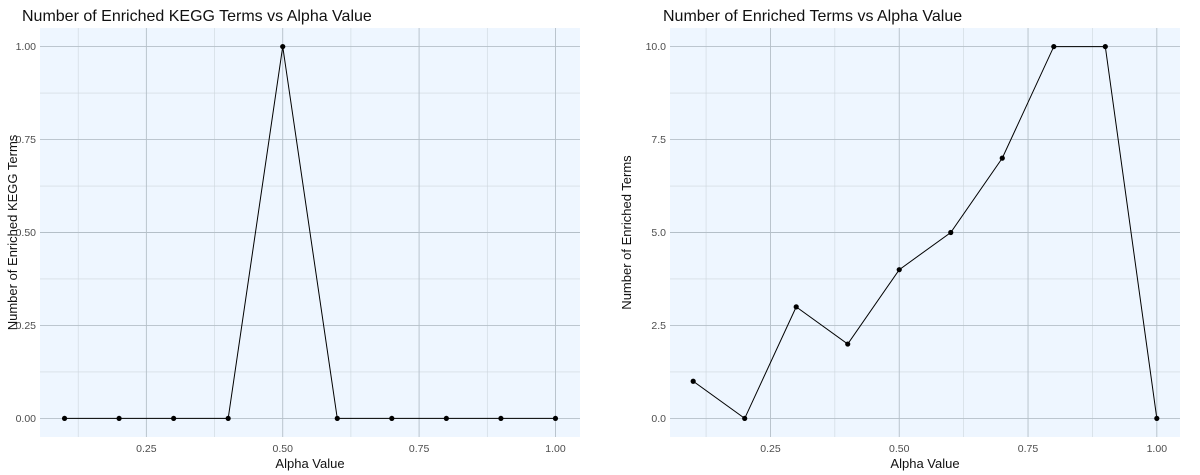 The width and height of the screenshot is (1200, 475). Describe the element at coordinates (26, 326) in the screenshot. I see `y-tick-label: 0.25` at that location.